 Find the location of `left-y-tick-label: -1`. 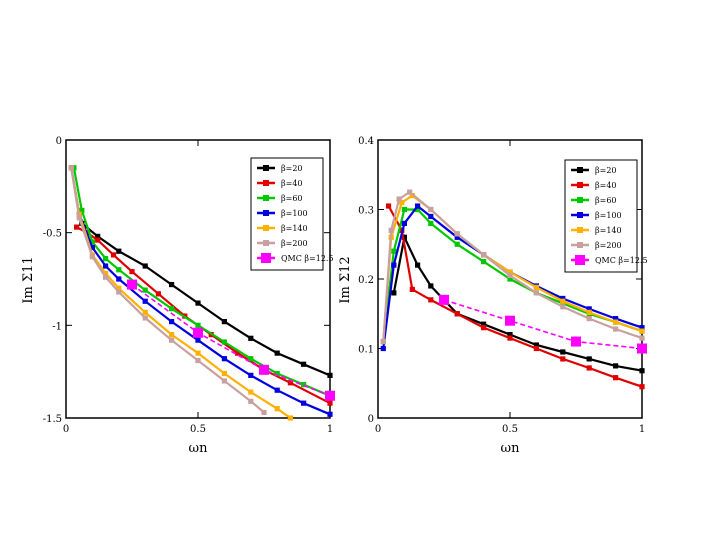

left-y-tick-label: -1 is located at coordinates (57, 326).